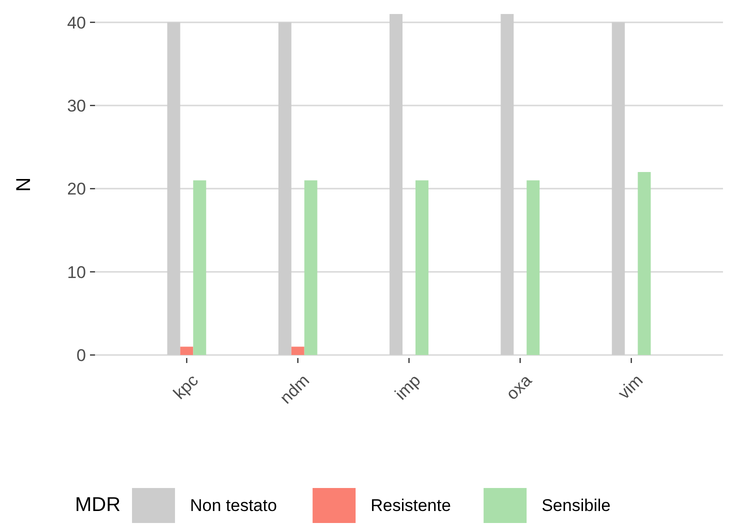 The width and height of the screenshot is (745, 525). I want to click on x-tick-label: oxa, so click(519, 387).